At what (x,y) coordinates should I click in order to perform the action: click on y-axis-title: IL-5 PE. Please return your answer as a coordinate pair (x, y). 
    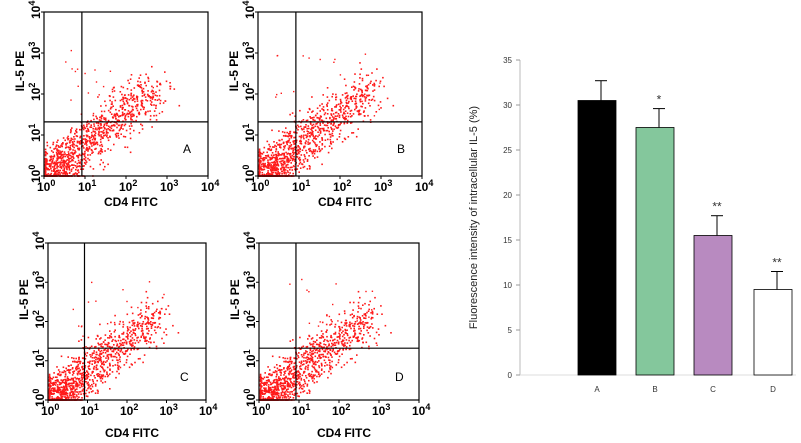
    Looking at the image, I should click on (234, 71).